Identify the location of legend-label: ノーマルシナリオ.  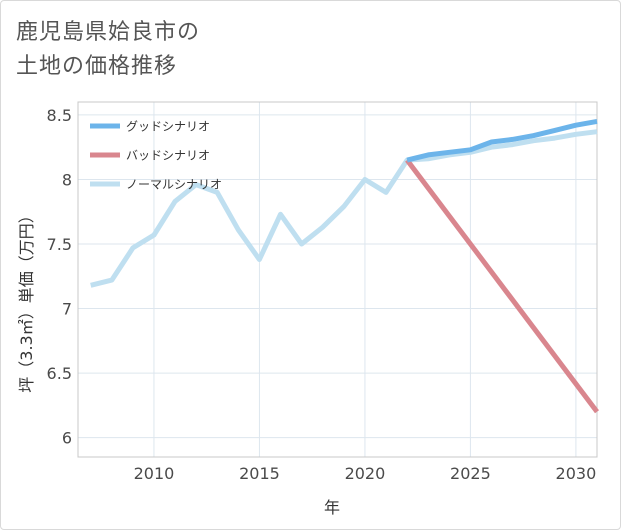
(174, 185).